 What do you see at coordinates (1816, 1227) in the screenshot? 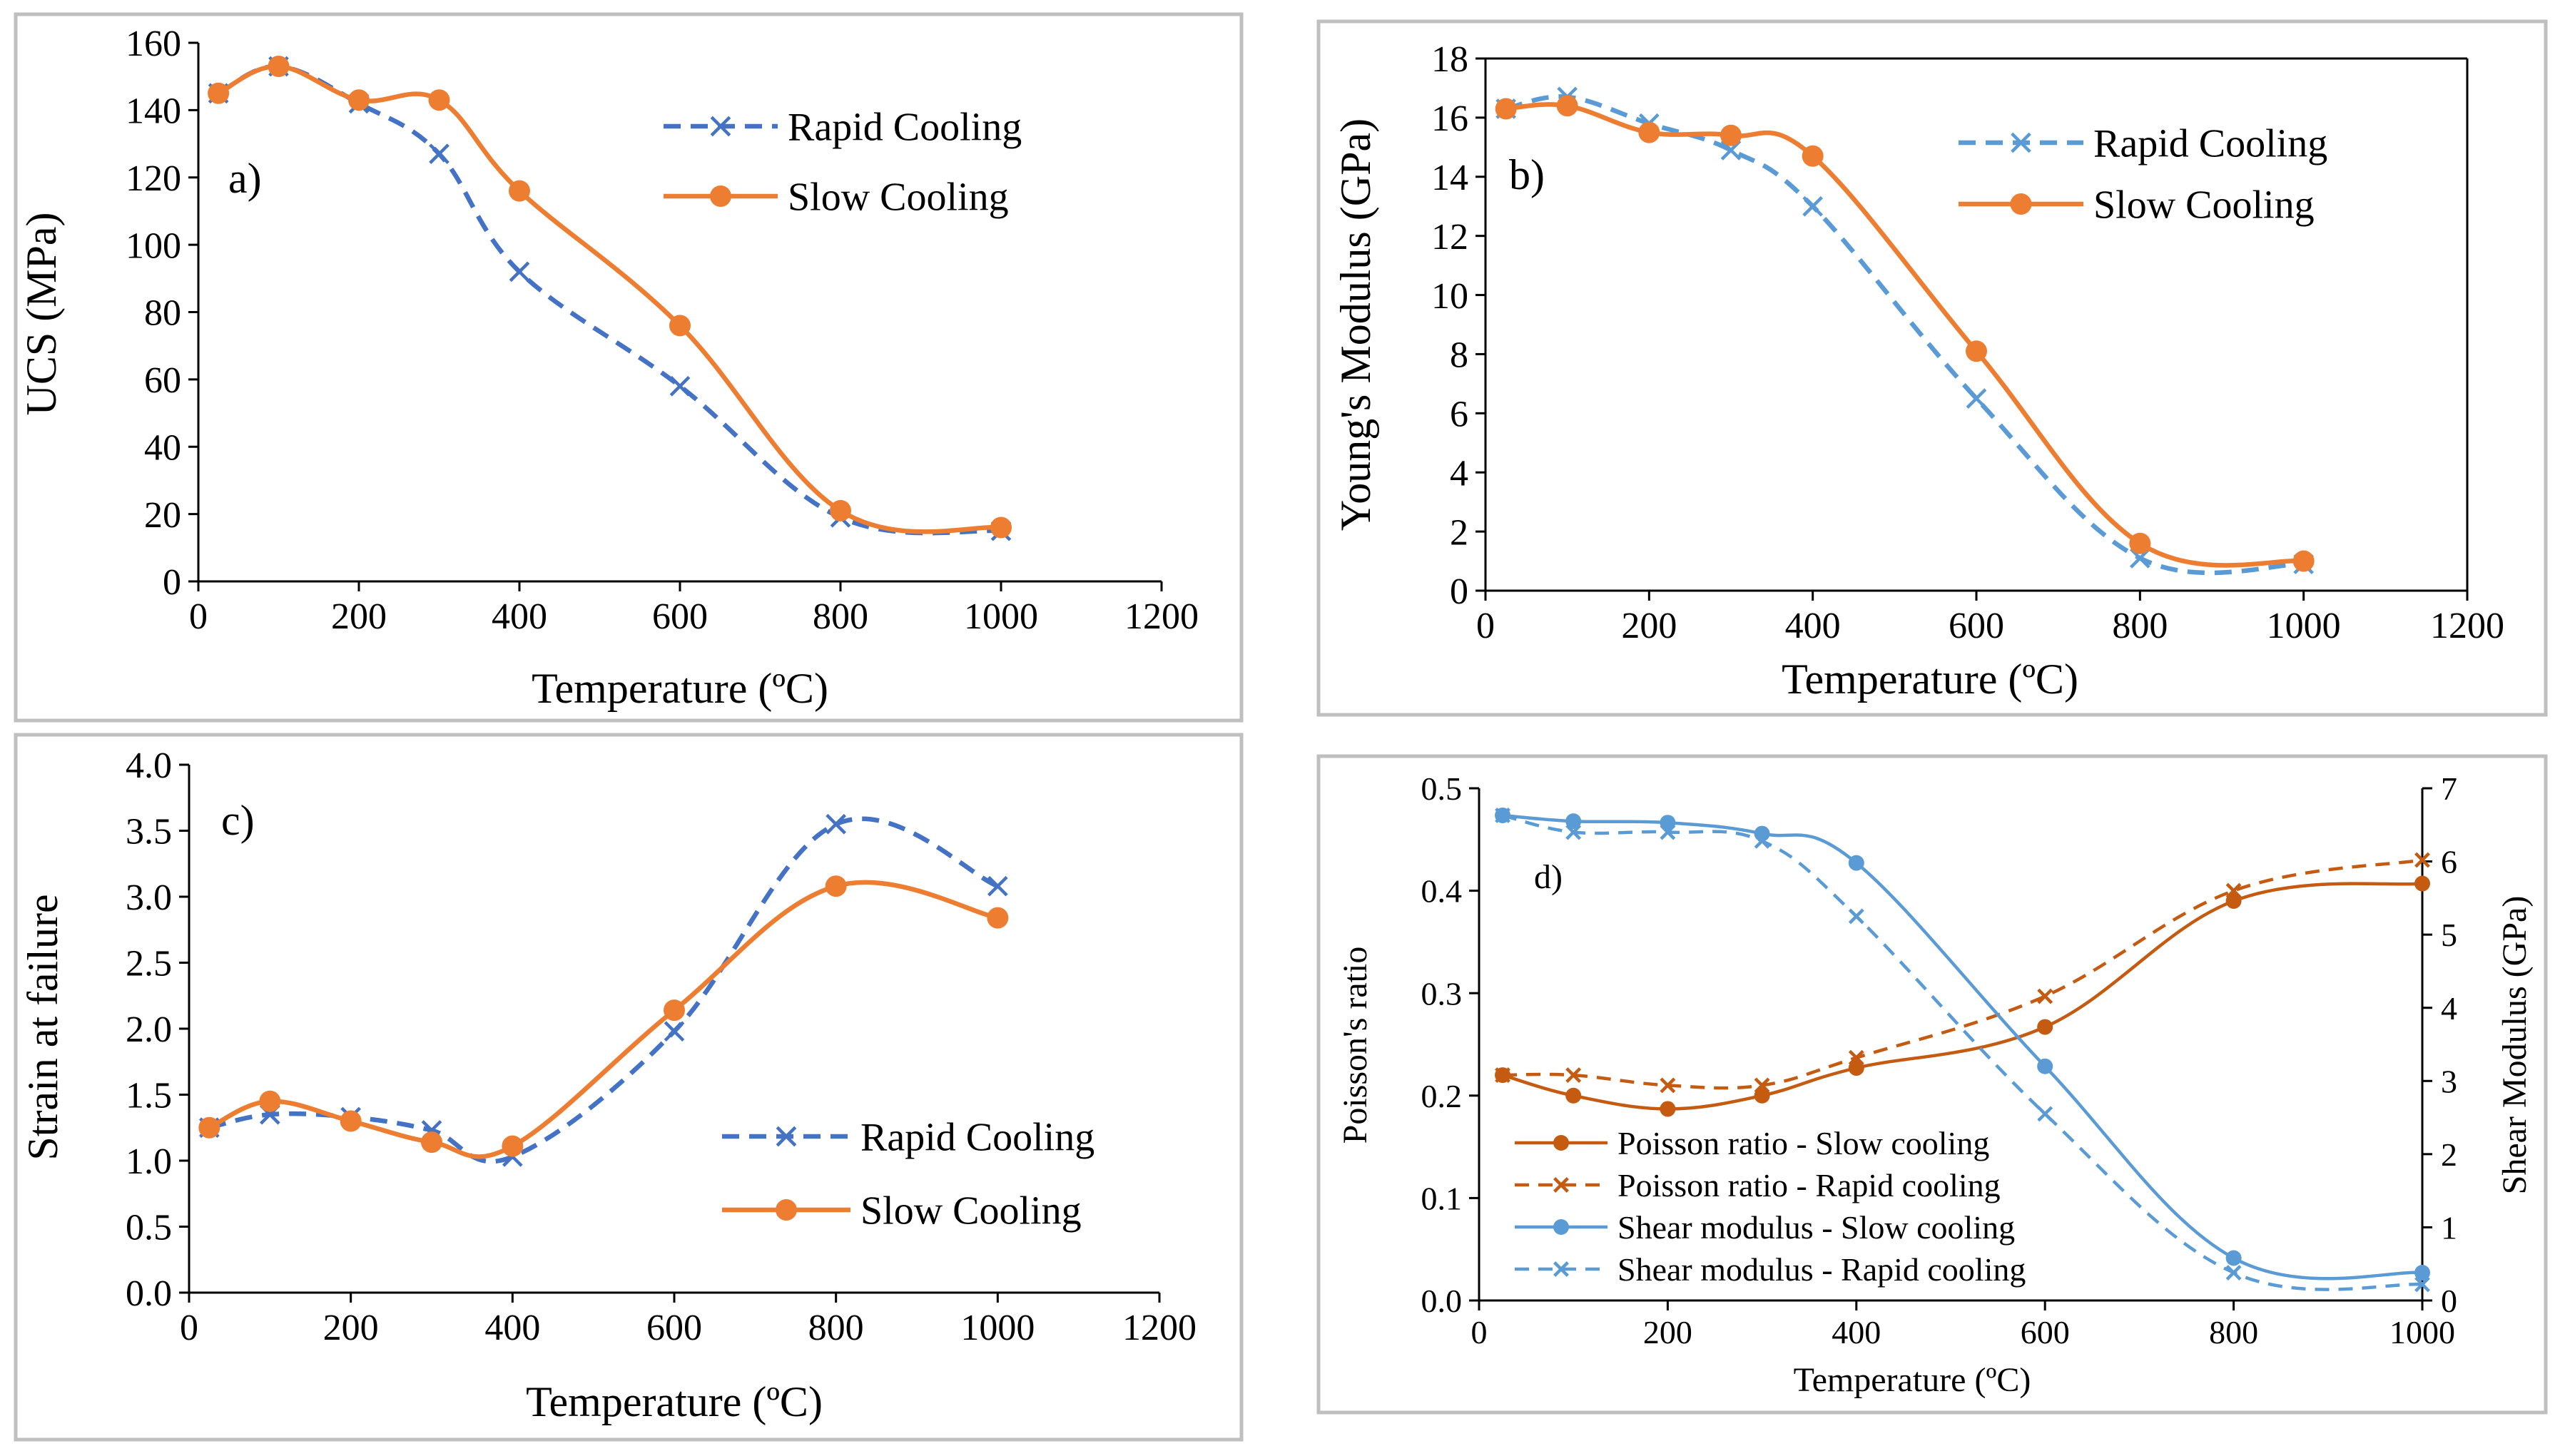
I see `legend-label: Shear modulus - Slow cooling` at bounding box center [1816, 1227].